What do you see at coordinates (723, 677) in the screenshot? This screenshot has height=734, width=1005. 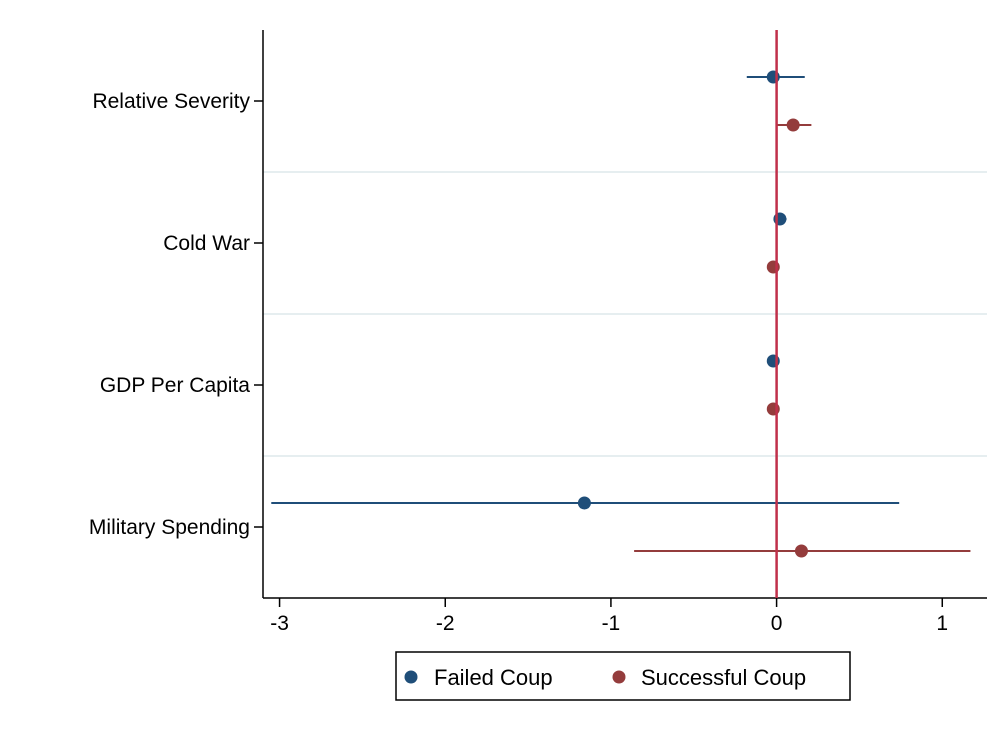 I see `legend-label: Successful Coup` at bounding box center [723, 677].